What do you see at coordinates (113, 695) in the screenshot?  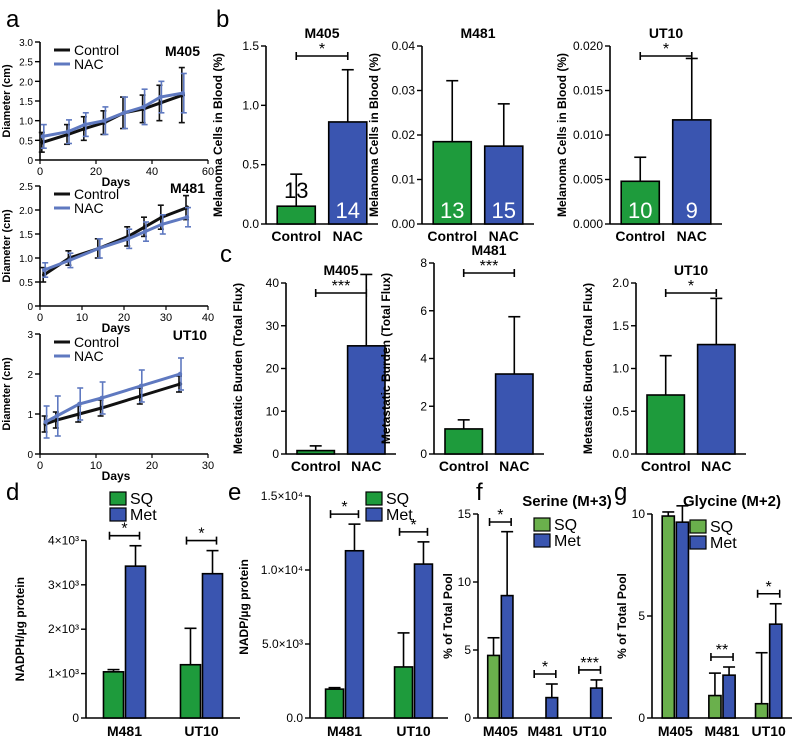 I see `bar-sq-m481` at bounding box center [113, 695].